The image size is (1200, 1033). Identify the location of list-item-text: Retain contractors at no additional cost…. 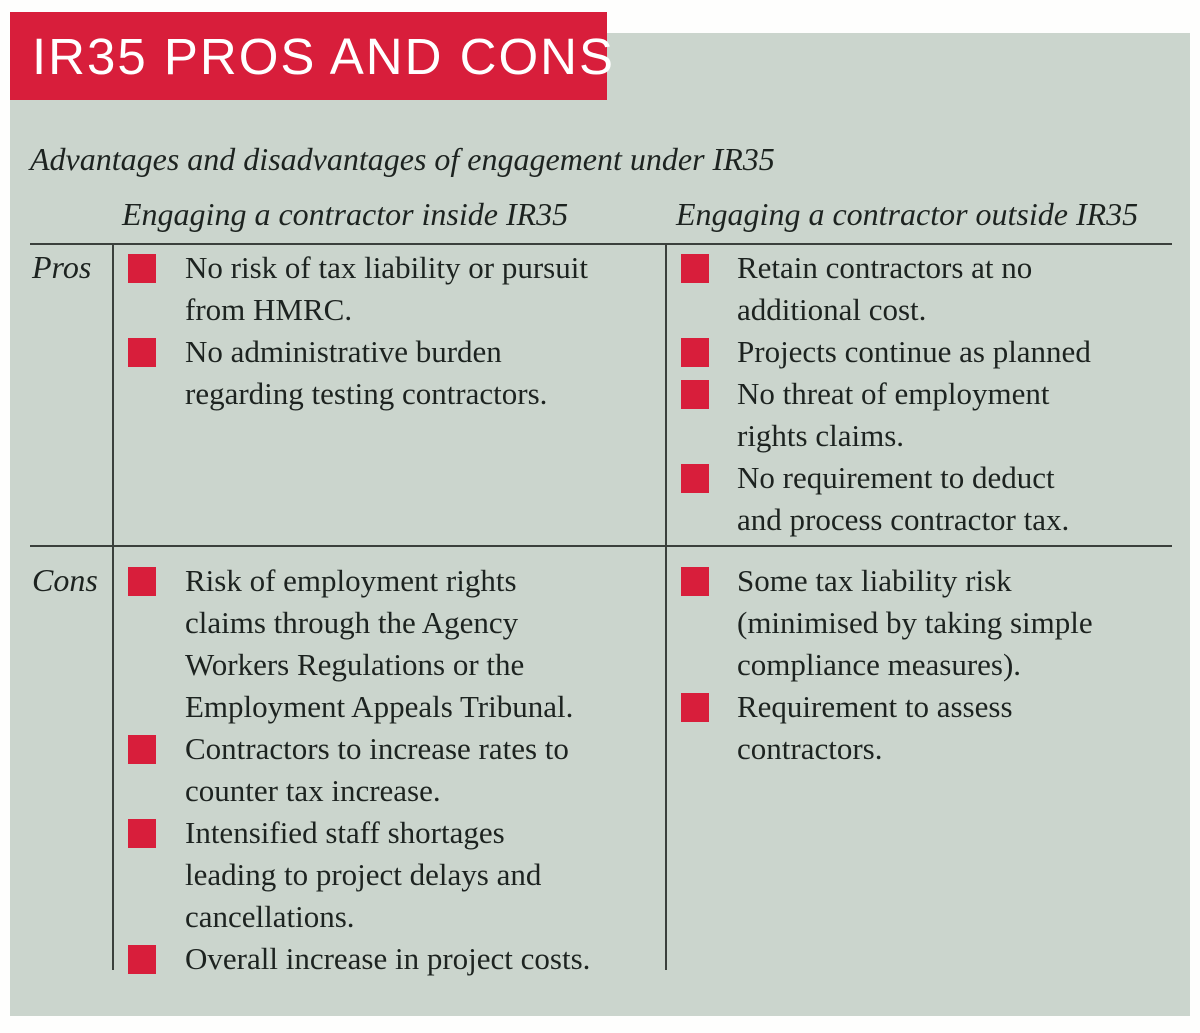
(885, 288).